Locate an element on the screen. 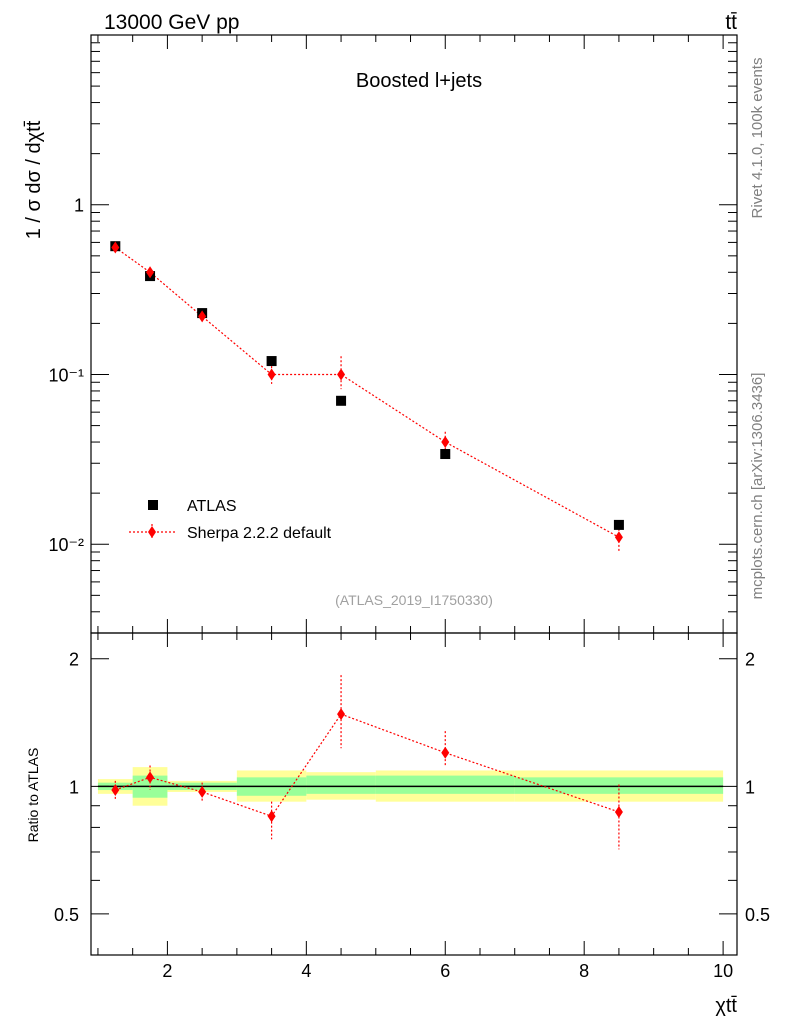 The height and width of the screenshot is (1024, 786). energy-label: 13000 GeV pp is located at coordinates (171, 22).